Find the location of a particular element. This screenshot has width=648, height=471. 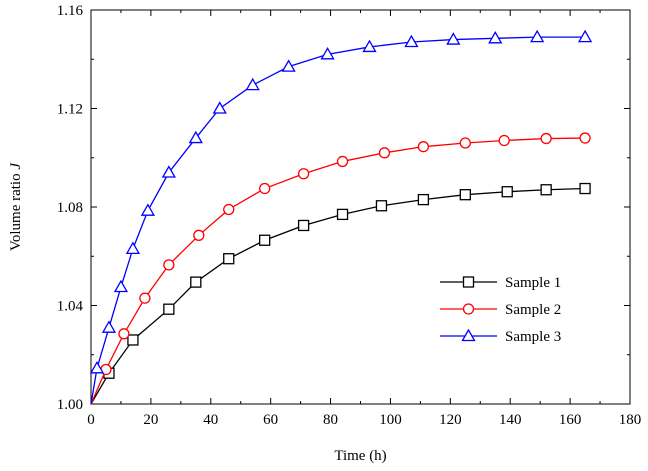

x-tick-label: 100 is located at coordinates (390, 420).